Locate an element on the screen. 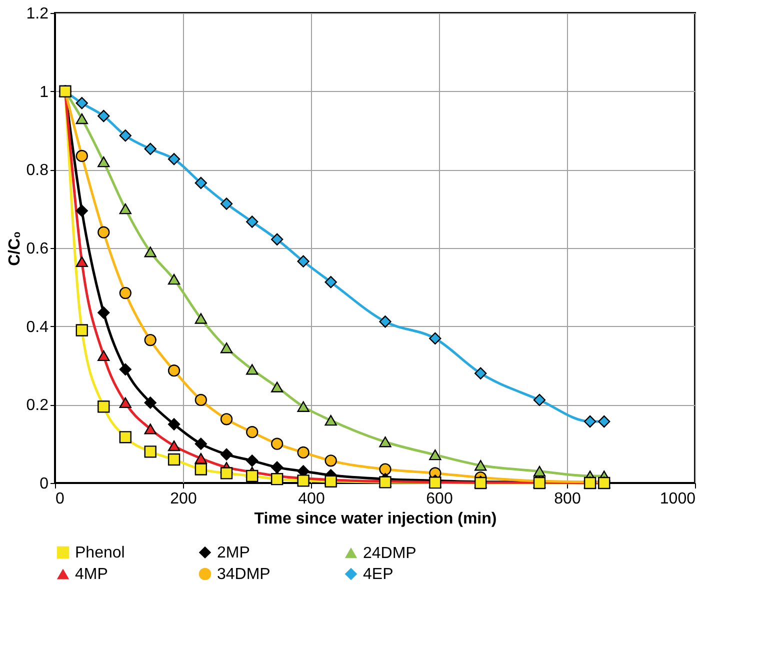  legend-label: 4MP is located at coordinates (91, 574).